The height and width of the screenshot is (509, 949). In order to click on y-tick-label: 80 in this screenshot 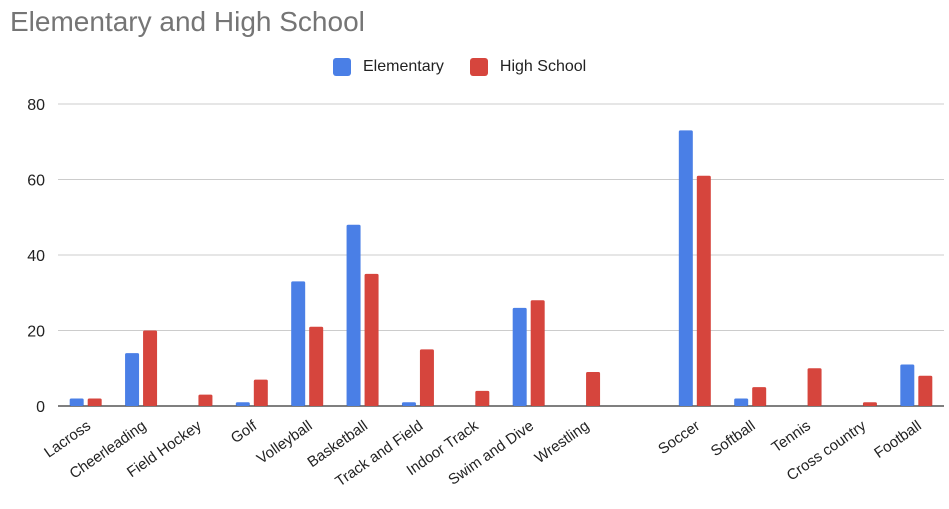, I will do `click(36, 105)`.